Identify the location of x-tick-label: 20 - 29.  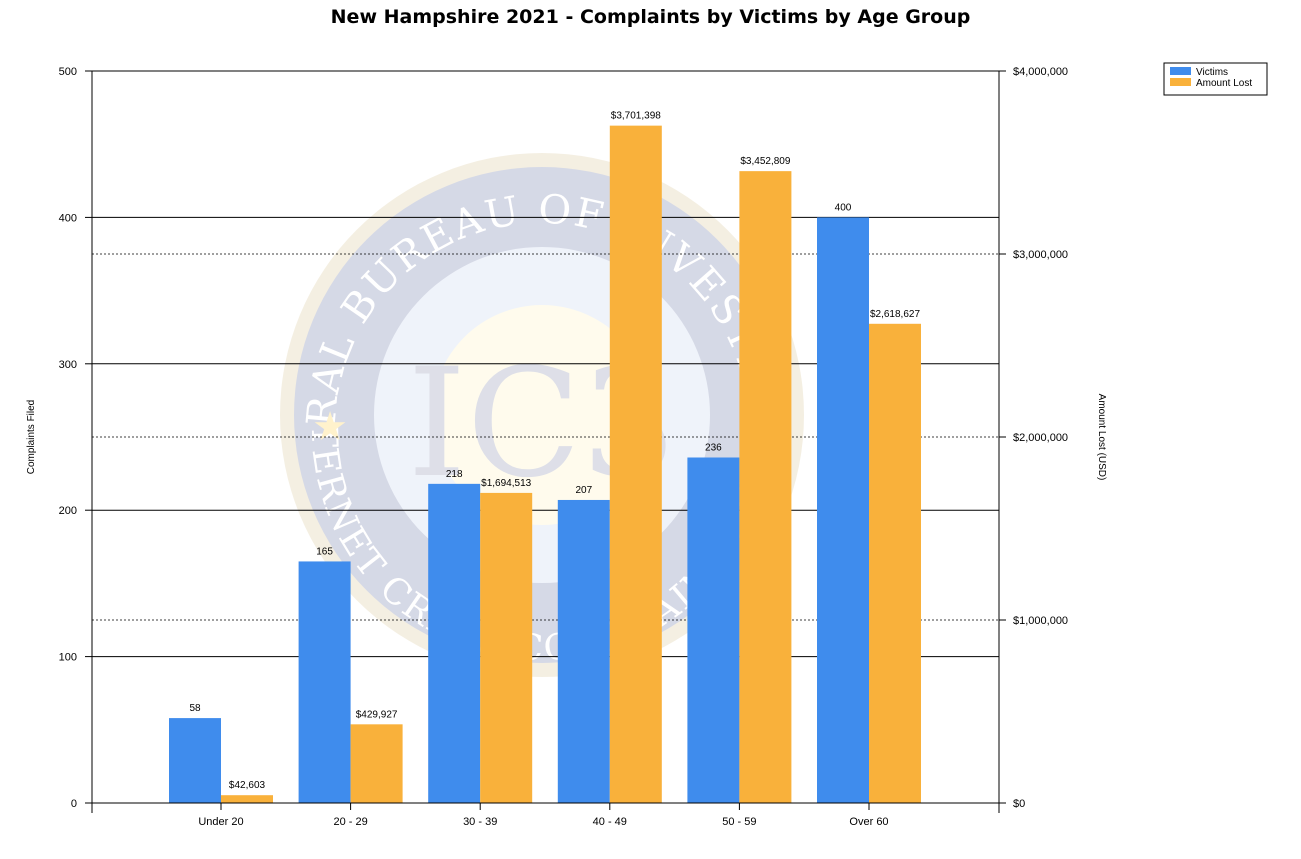
(350, 822).